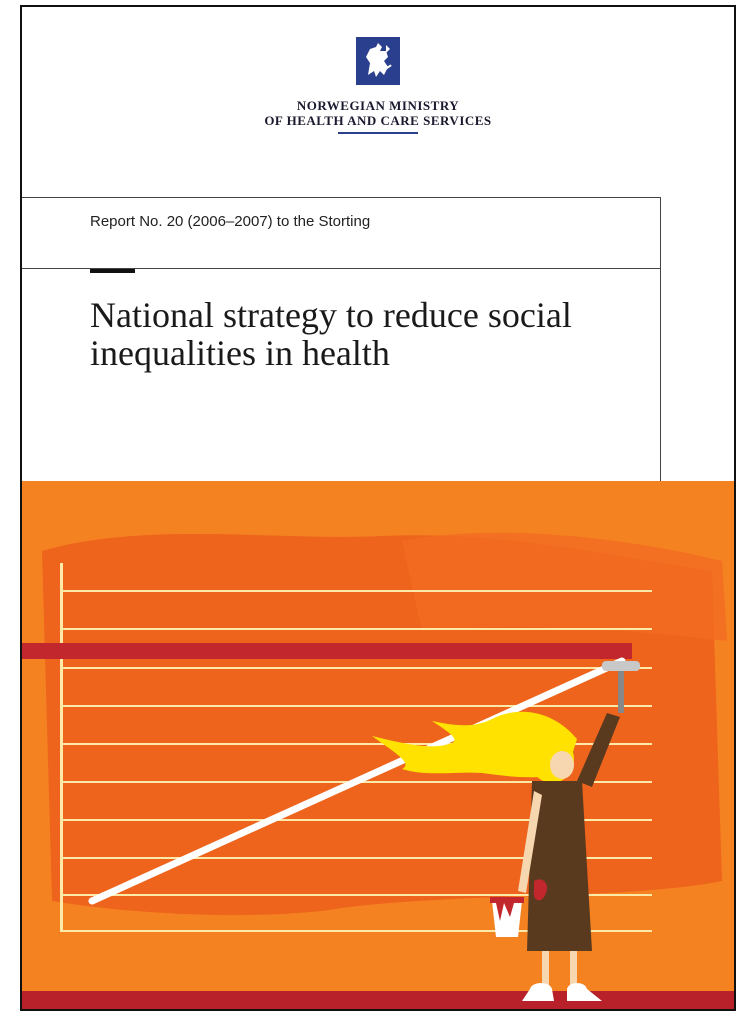 This screenshot has height=1016, width=741. Describe the element at coordinates (341, 268) in the screenshot. I see `report-divider` at that location.